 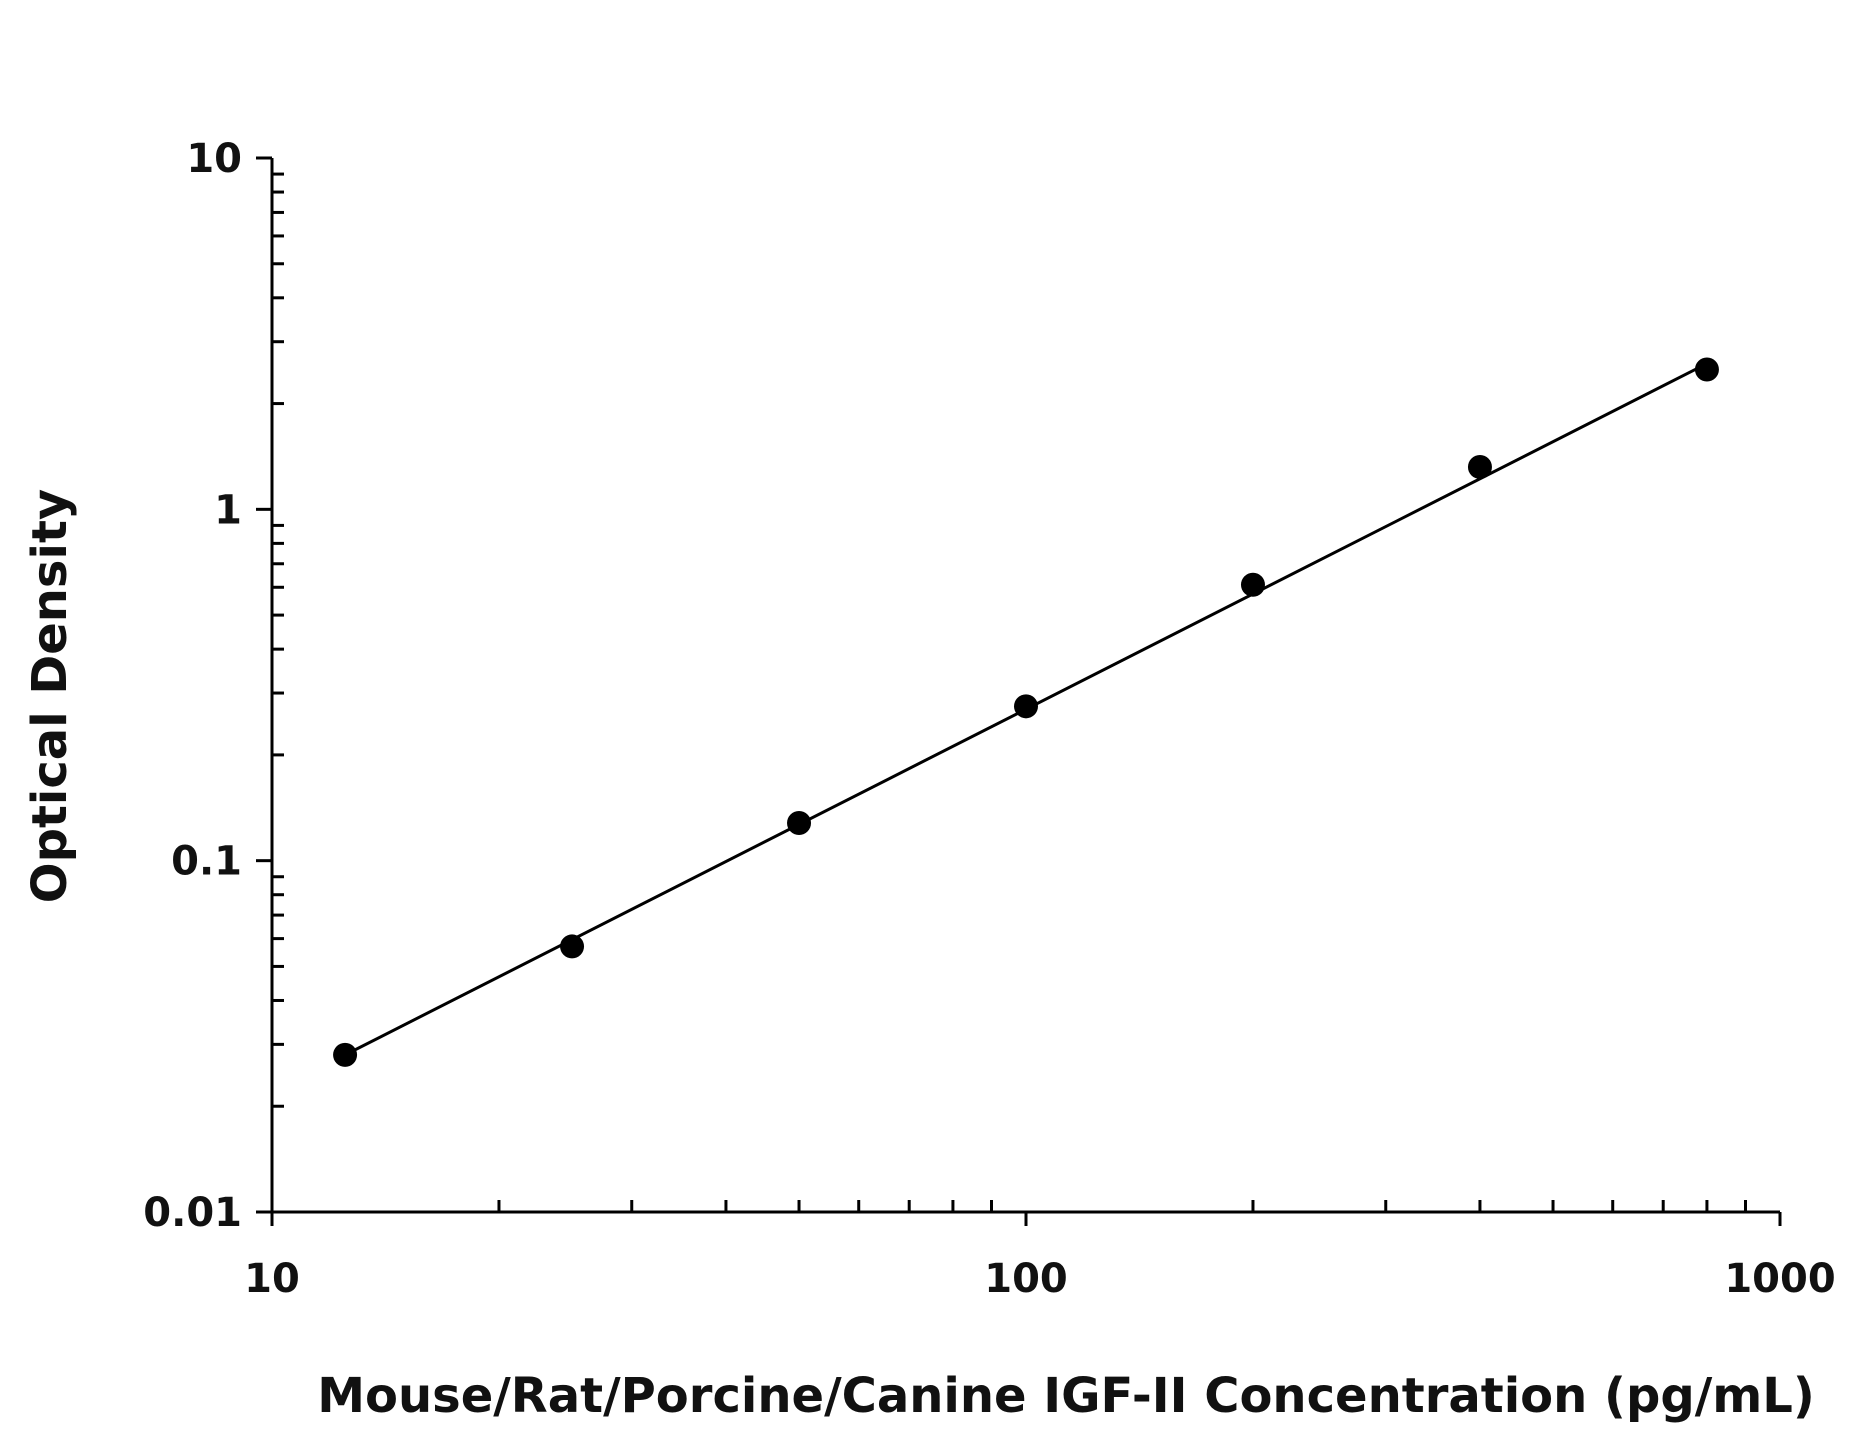 What do you see at coordinates (270, 685) in the screenshot?
I see `y-axis-ticks` at bounding box center [270, 685].